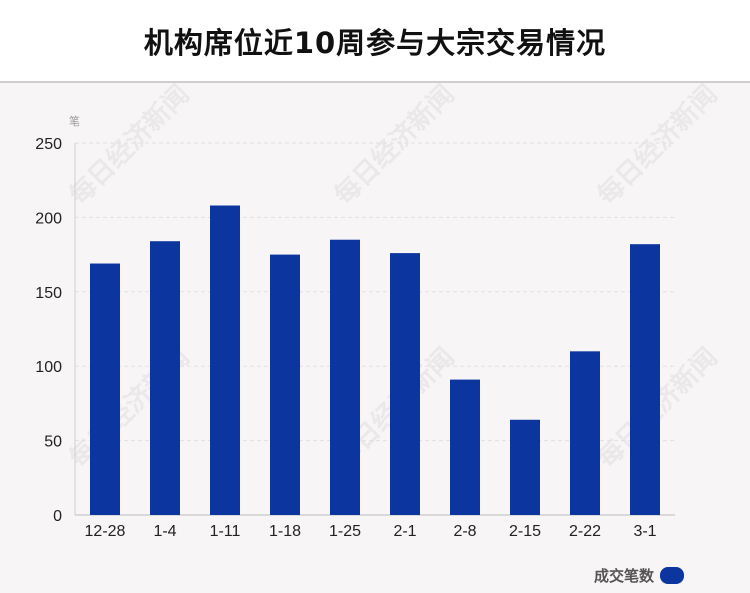  What do you see at coordinates (345, 531) in the screenshot?
I see `x-tick-label: 1-25` at bounding box center [345, 531].